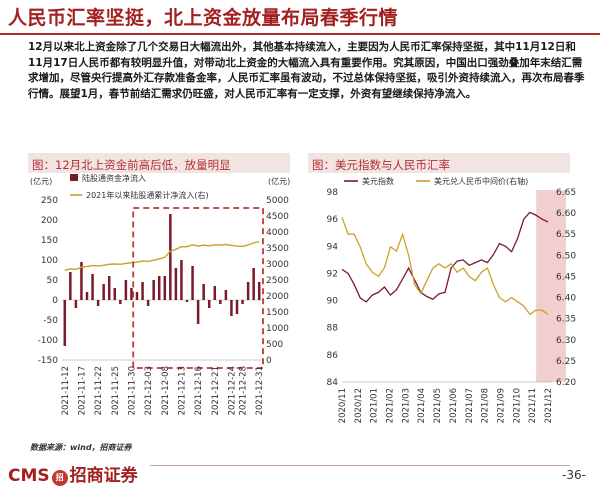 The image size is (600, 489). What do you see at coordinates (277, 329) in the screenshot?
I see `right-tick-label: 1000` at bounding box center [277, 329].